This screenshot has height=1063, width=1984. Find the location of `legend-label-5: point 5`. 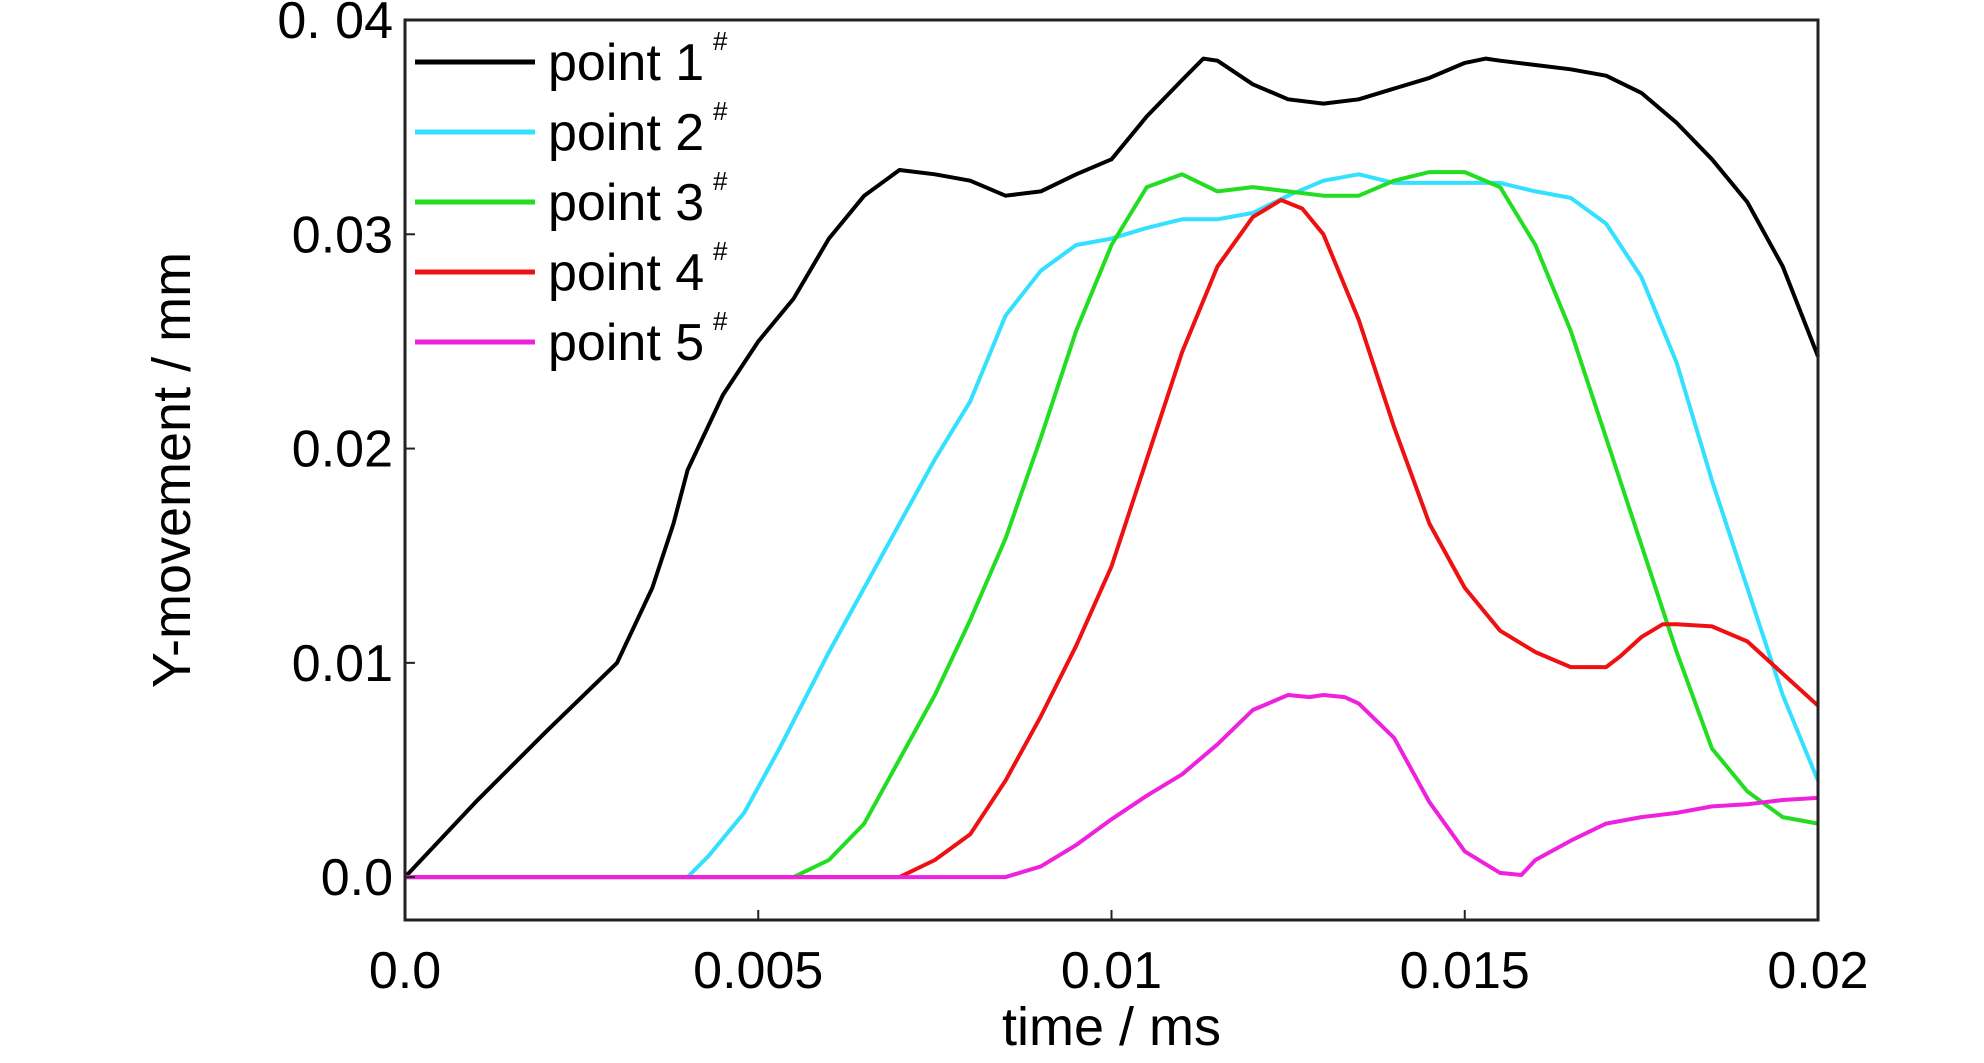

legend-label-5: point 5 is located at coordinates (626, 343).